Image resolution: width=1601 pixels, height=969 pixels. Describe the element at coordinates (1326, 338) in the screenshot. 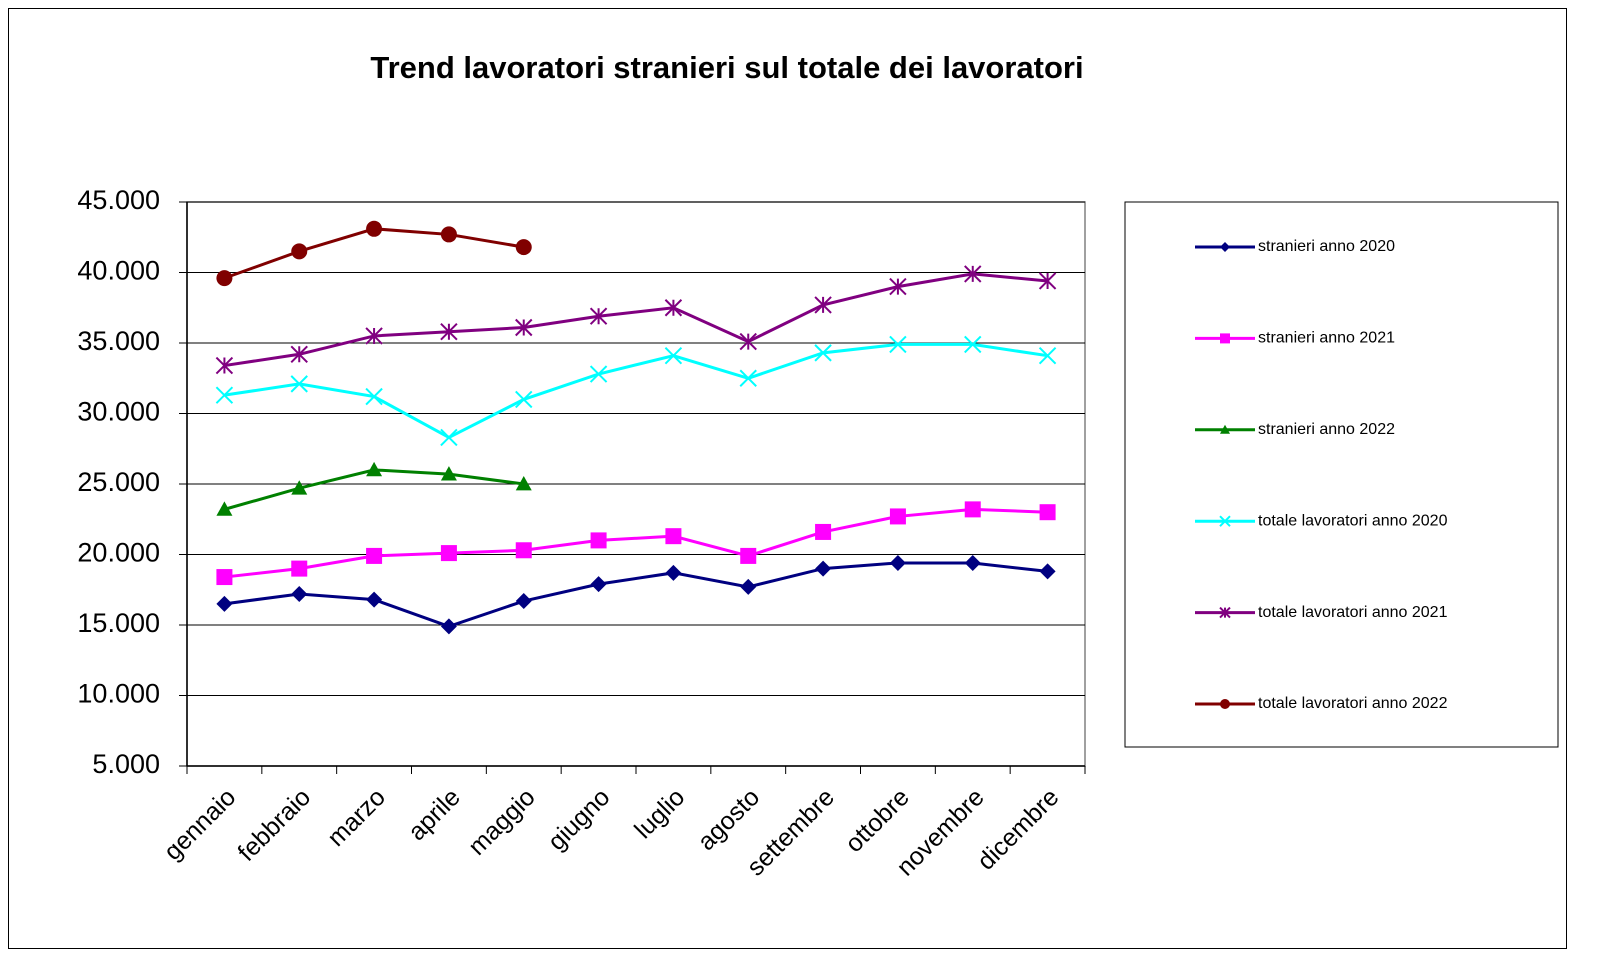

I see `legend-label: stranieri anno 2021` at that location.